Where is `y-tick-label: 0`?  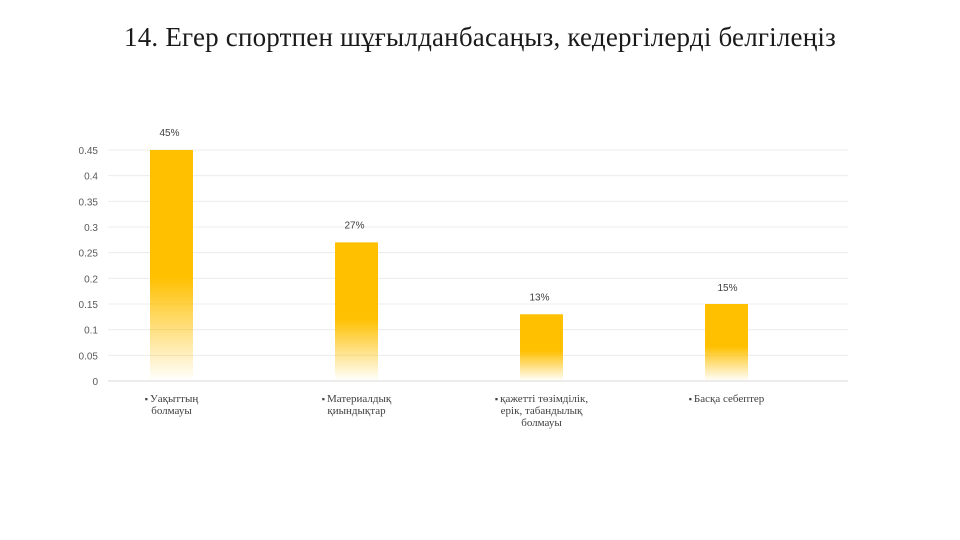
y-tick-label: 0 is located at coordinates (95, 382).